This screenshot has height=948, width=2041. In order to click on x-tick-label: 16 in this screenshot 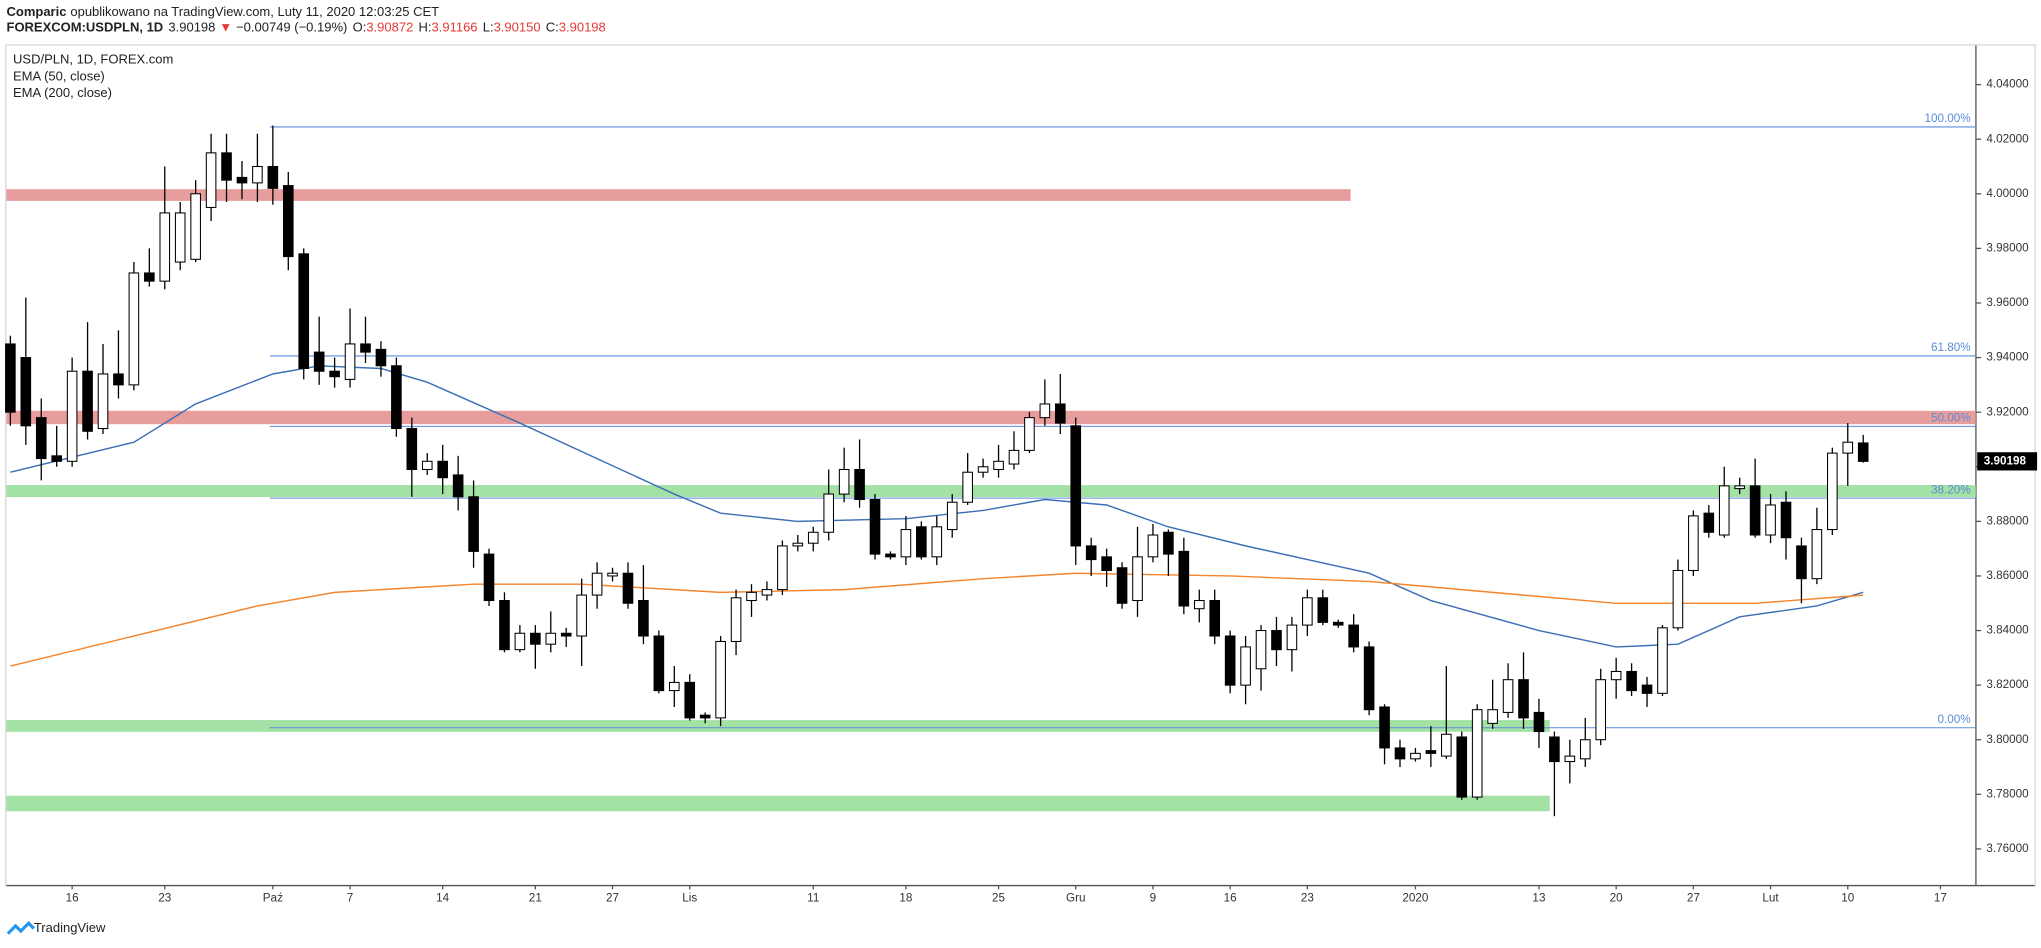, I will do `click(1230, 898)`.